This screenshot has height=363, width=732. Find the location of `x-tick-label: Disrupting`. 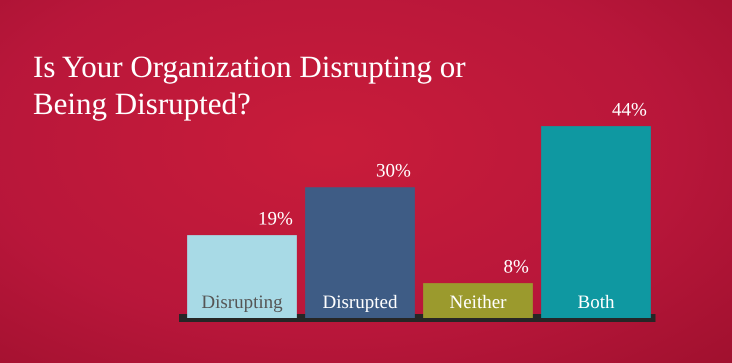

x-tick-label: Disrupting is located at coordinates (242, 302).